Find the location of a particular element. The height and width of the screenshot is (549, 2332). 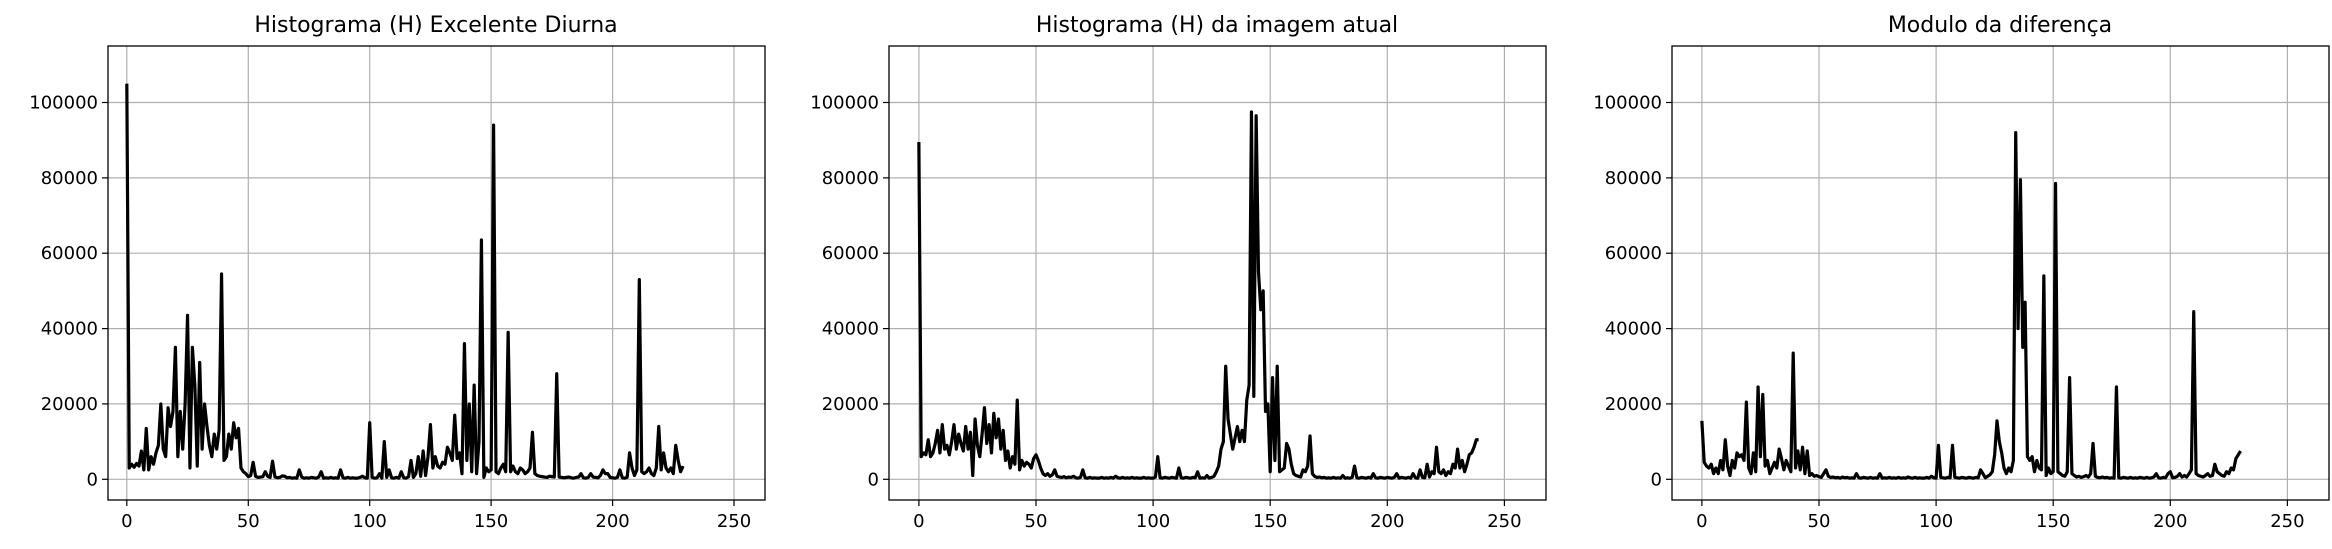

chart-title: Histograma (H) Excelente Diurna is located at coordinates (435, 25).